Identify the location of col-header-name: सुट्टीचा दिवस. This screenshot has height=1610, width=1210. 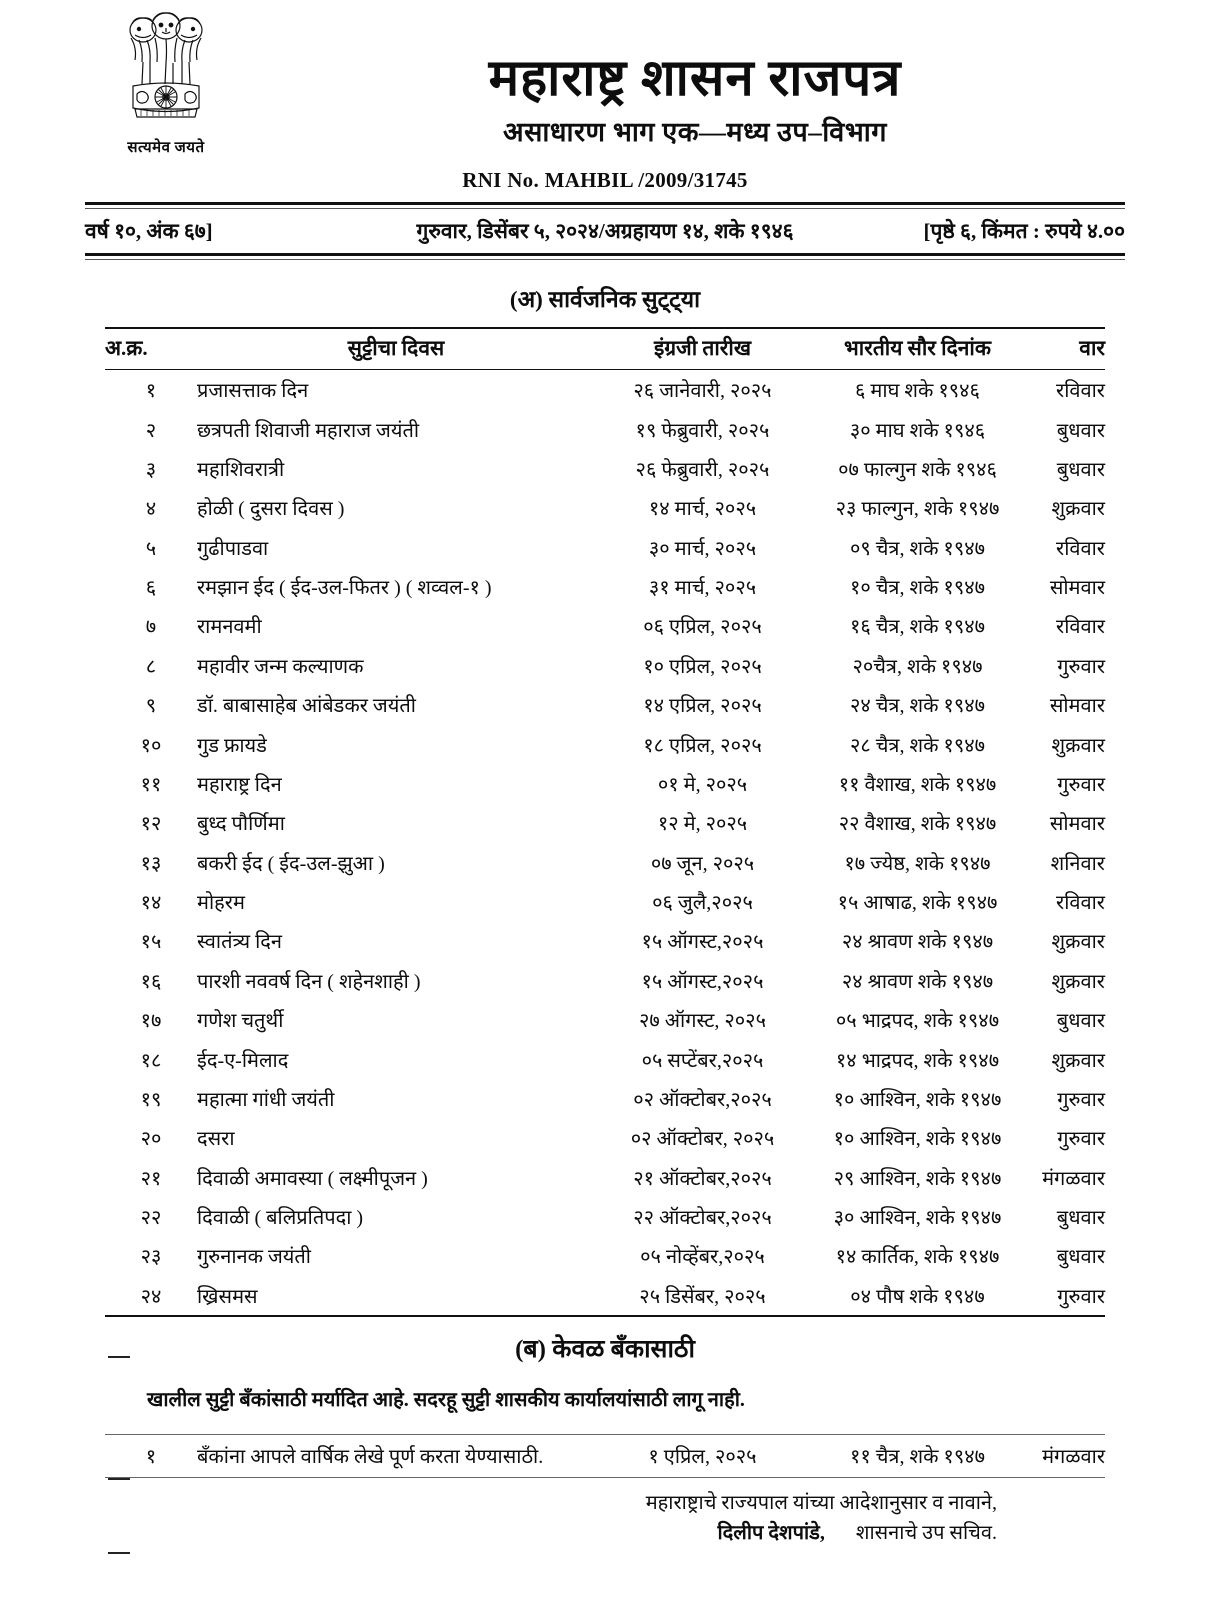
(396, 348).